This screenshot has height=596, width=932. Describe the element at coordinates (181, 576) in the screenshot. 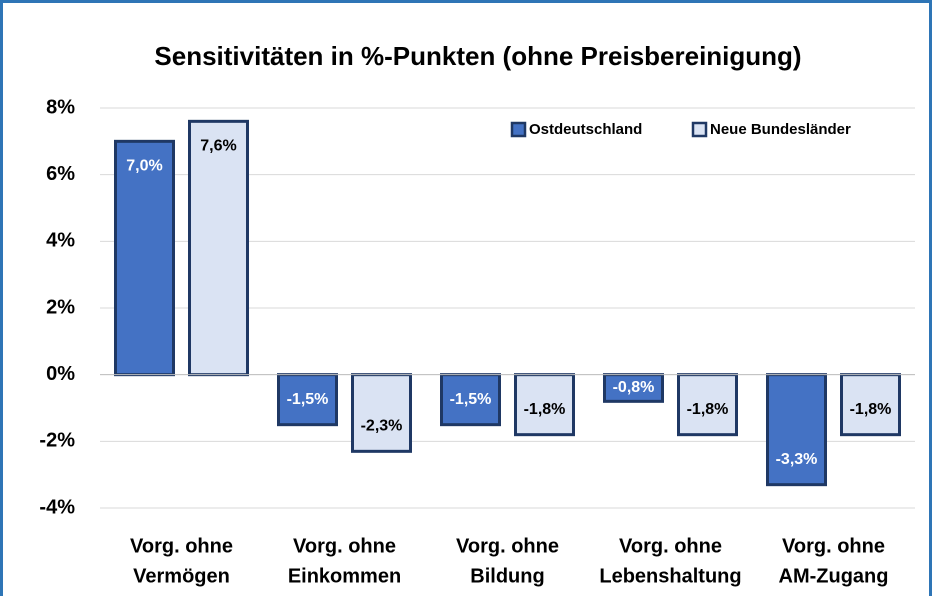

I see `x-tick-label: Vermögen` at that location.